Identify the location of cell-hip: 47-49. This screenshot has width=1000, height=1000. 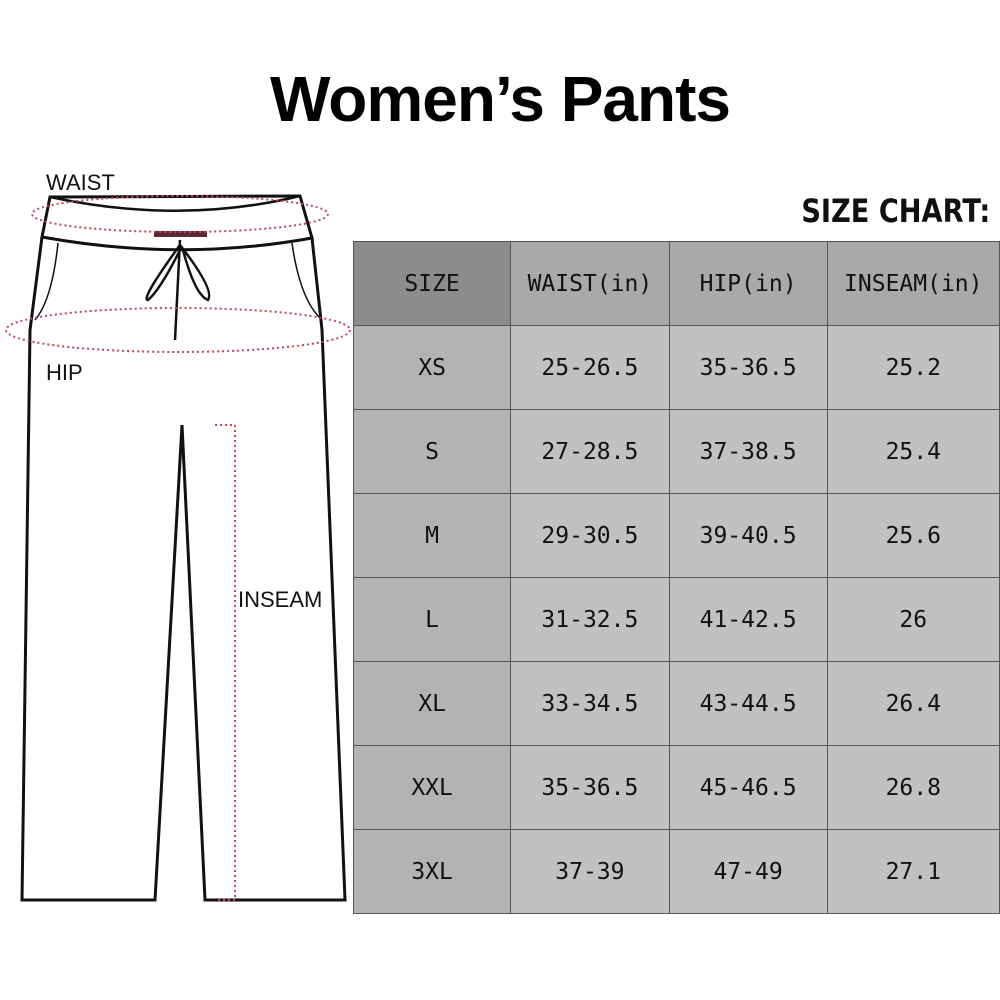
(748, 871).